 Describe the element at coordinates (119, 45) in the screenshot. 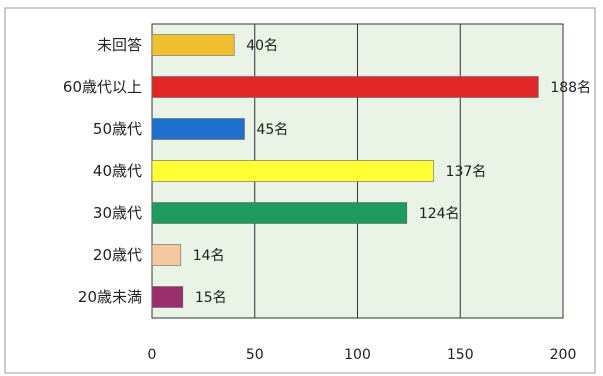

I see `category-label: 未回答` at that location.